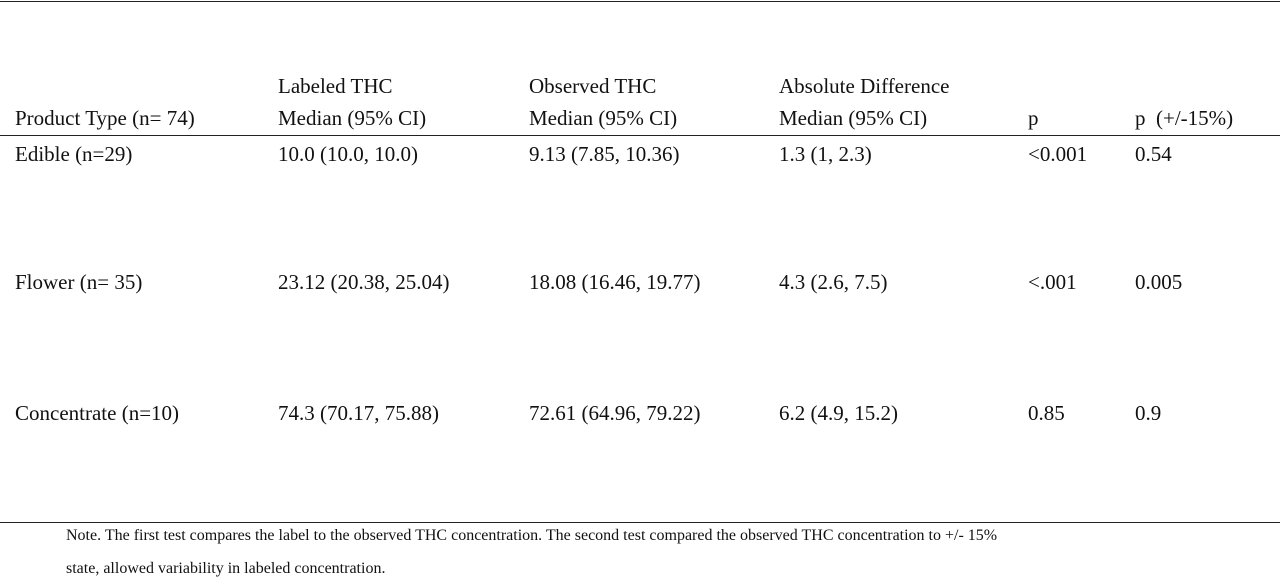 The image size is (1280, 581). What do you see at coordinates (833, 282) in the screenshot?
I see `cell-absolute-difference: 4.3 (2.6, 7.5)` at bounding box center [833, 282].